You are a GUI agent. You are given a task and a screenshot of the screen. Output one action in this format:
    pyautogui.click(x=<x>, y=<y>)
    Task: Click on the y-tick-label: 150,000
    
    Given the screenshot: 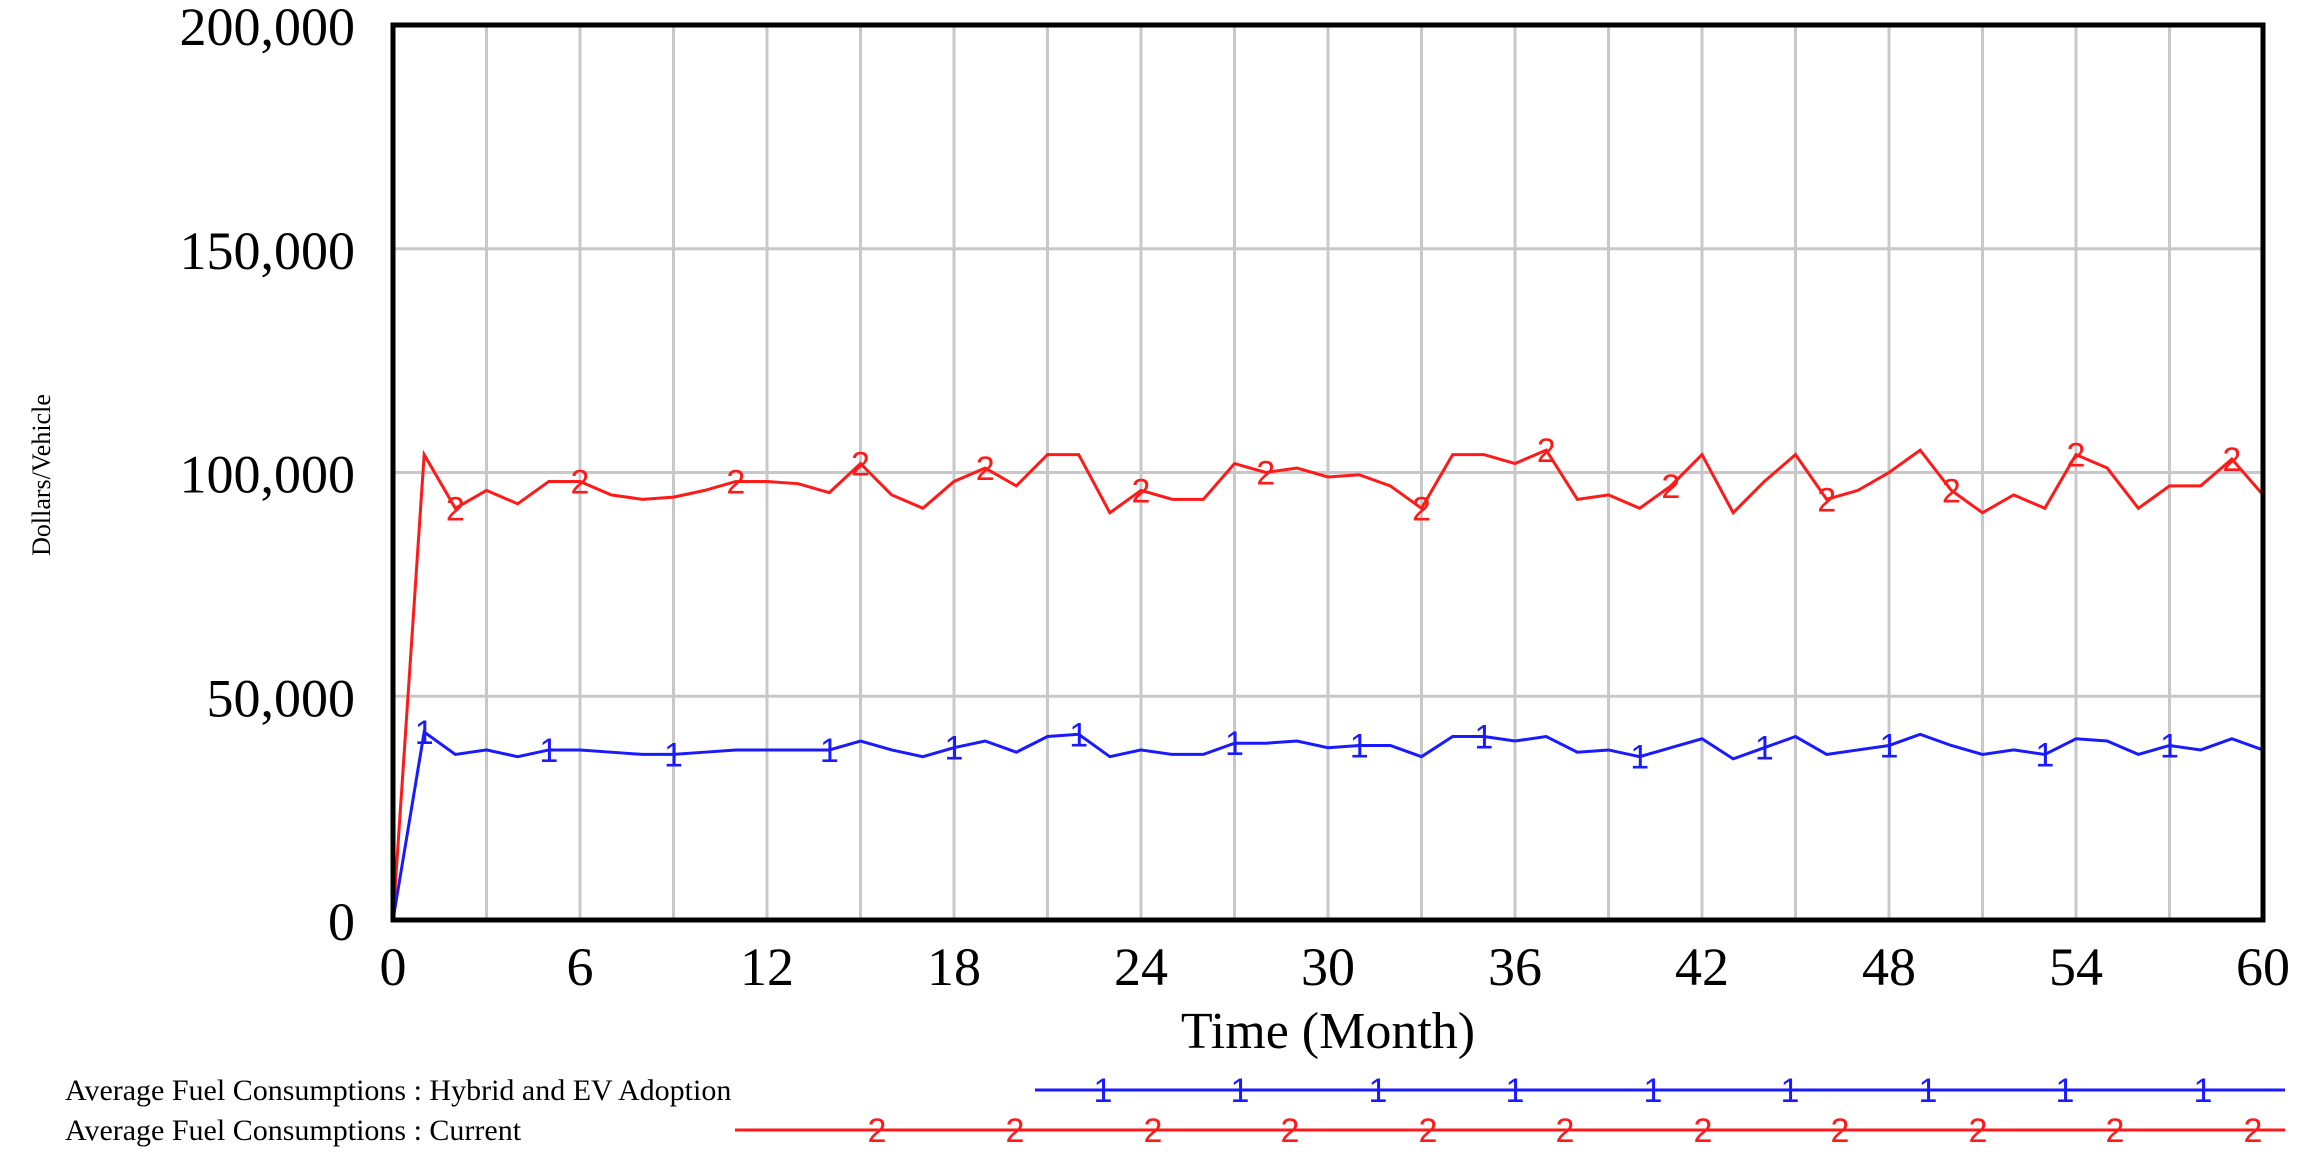 What is the action you would take?
    pyautogui.click(x=268, y=251)
    